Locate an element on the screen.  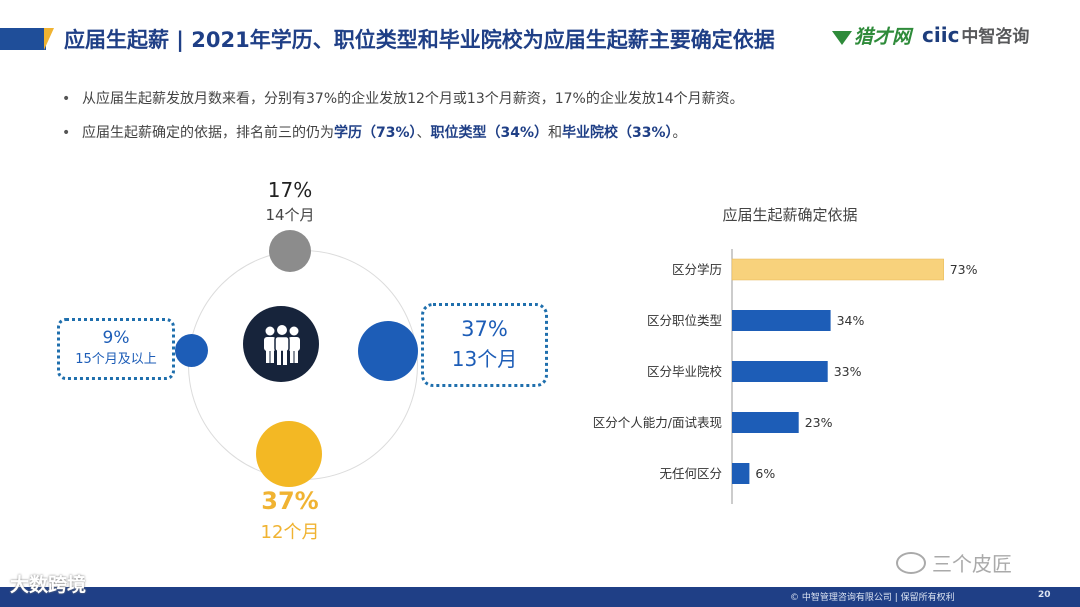
watermark: 三个皮匠 is located at coordinates (954, 562).